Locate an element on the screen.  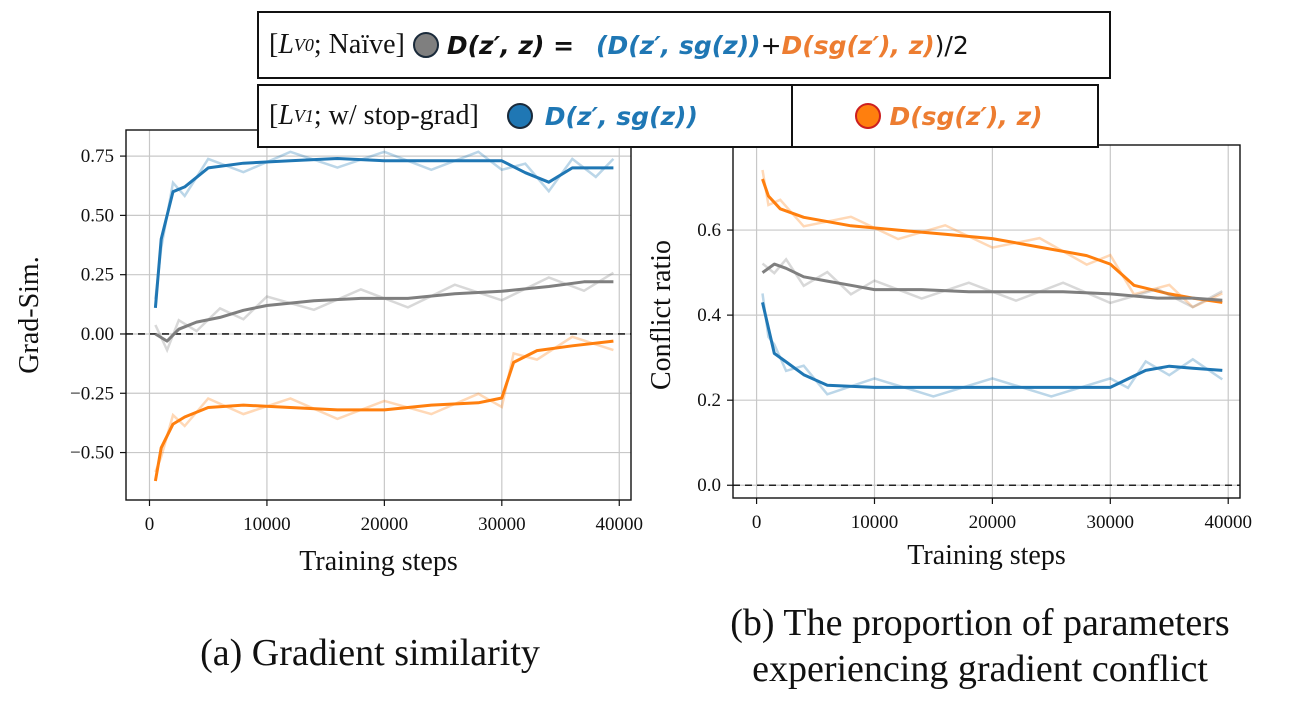
legend-stopgrad-orange-label: D(sg(z′), z) is located at coordinates (966, 116).